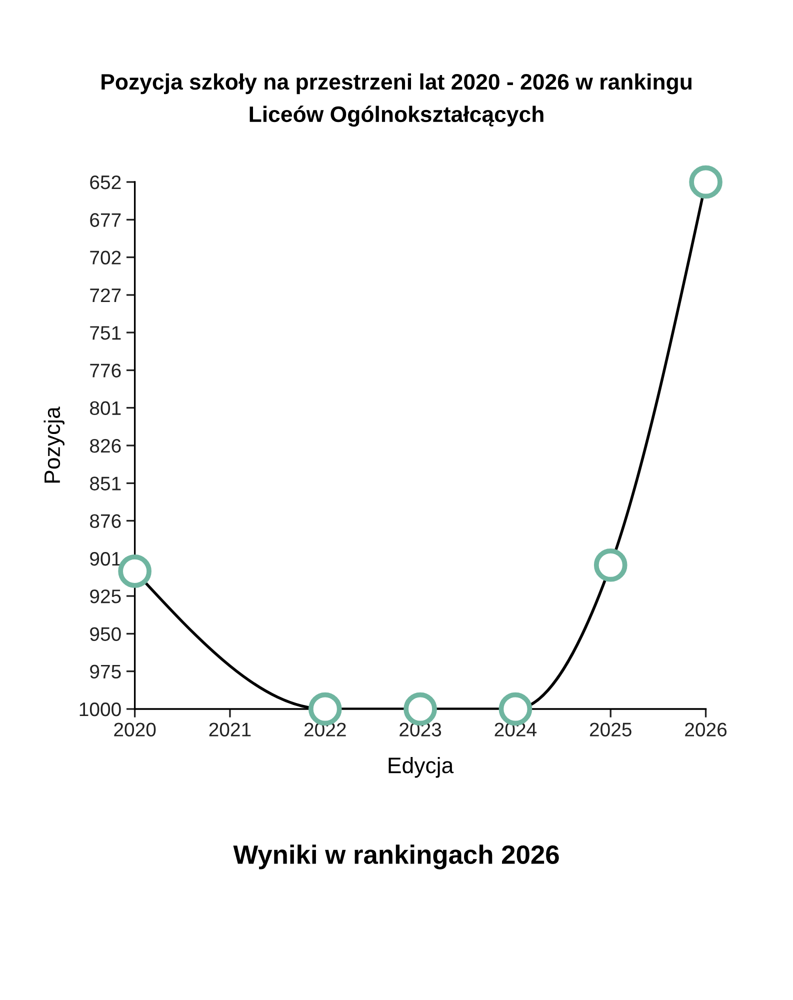  What do you see at coordinates (135, 729) in the screenshot?
I see `x-tick-label: 2020` at bounding box center [135, 729].